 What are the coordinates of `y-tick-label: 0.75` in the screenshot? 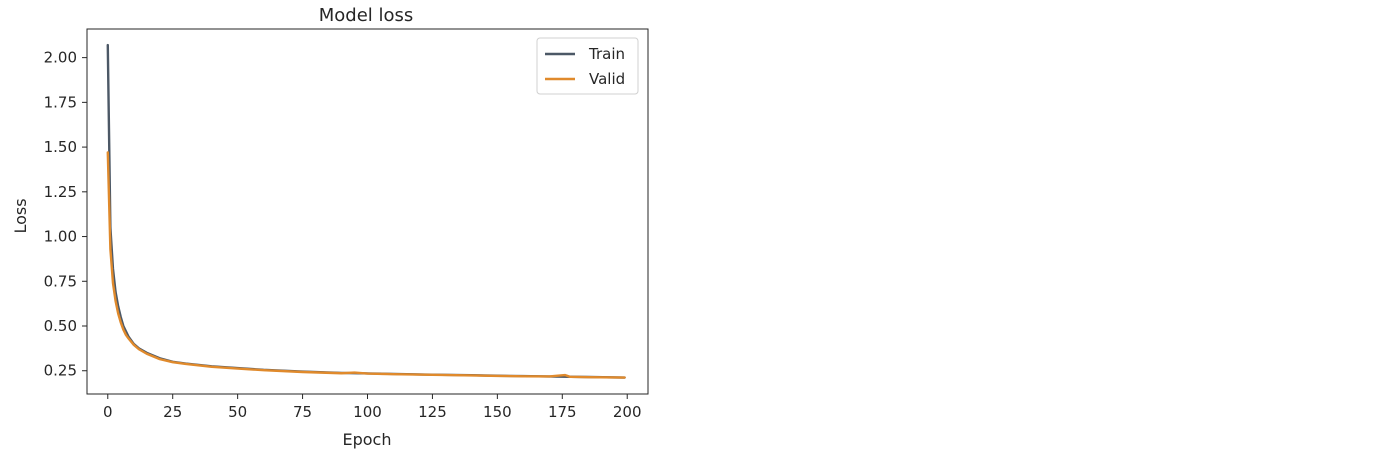 It's located at (60, 281).